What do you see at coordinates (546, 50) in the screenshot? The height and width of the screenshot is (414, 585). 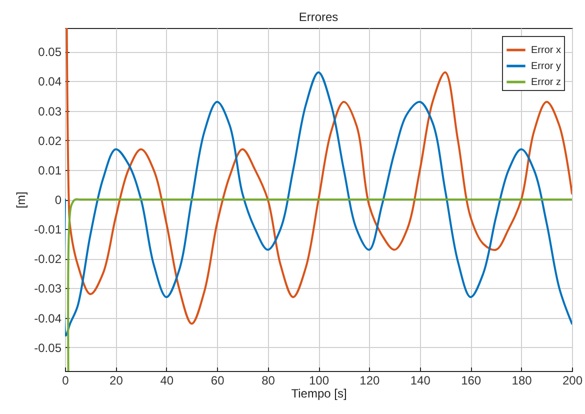 I see `legend-label: Error x` at bounding box center [546, 50].